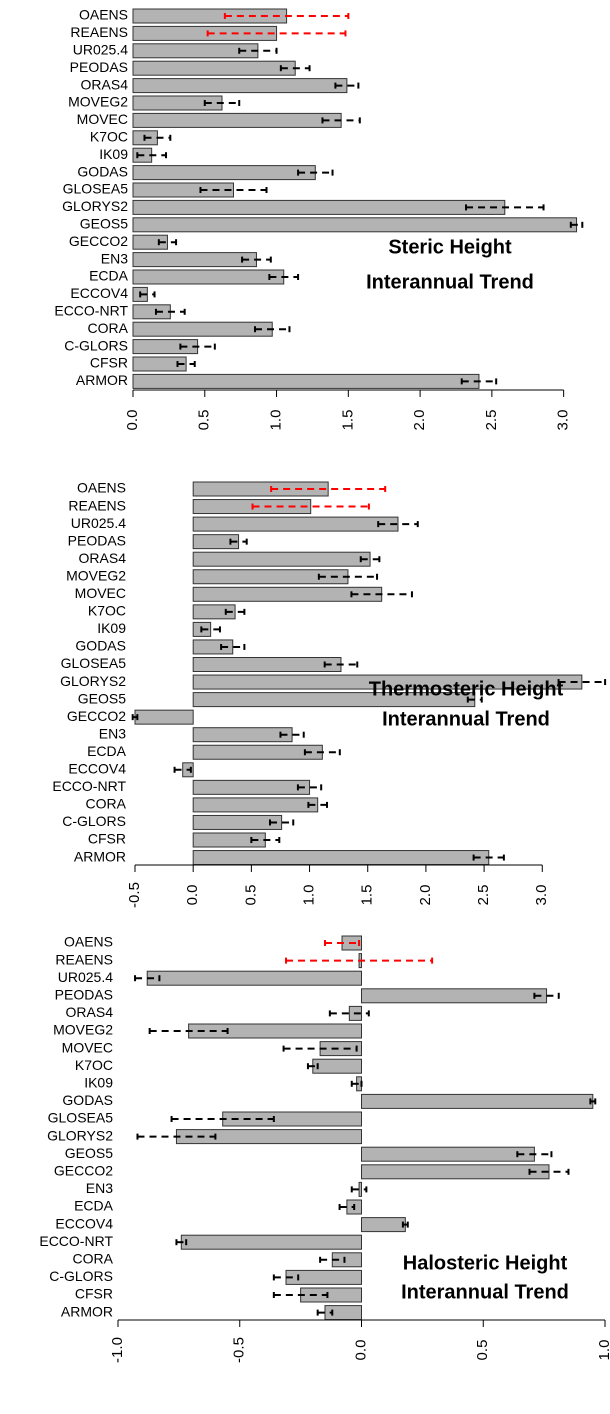 The image size is (610, 1414). What do you see at coordinates (95, 206) in the screenshot?
I see `category-label: GLORYS2` at bounding box center [95, 206].